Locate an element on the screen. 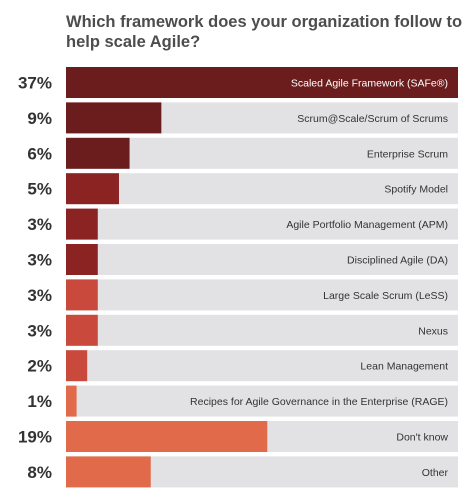 The height and width of the screenshot is (497, 474). value-label: 9% is located at coordinates (39, 118).